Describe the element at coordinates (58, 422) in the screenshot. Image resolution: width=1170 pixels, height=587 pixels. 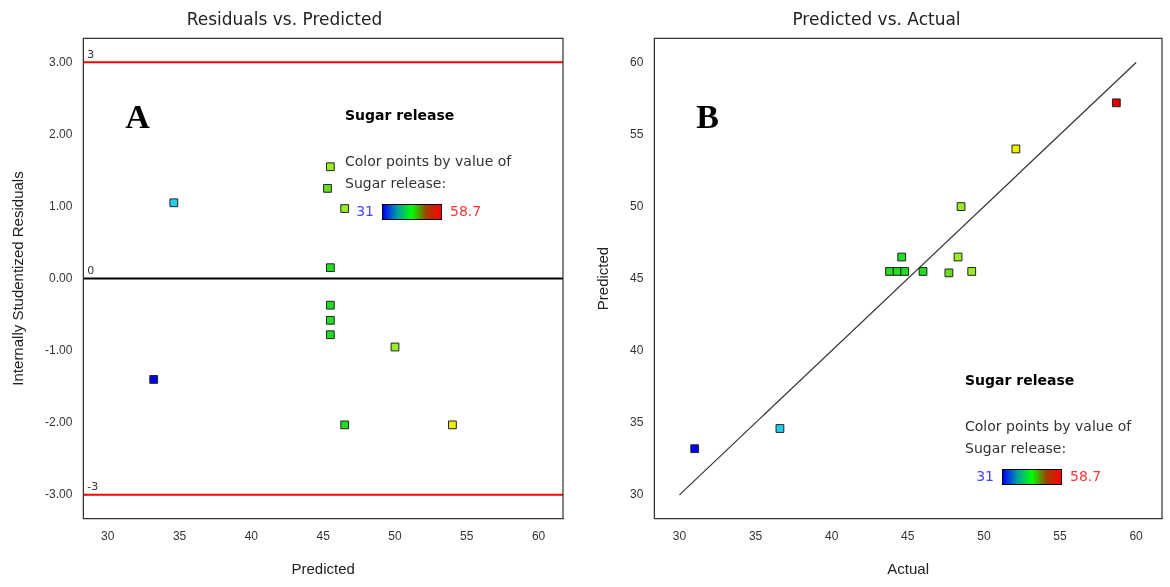
I see `y-tick-label: -2.00` at that location.